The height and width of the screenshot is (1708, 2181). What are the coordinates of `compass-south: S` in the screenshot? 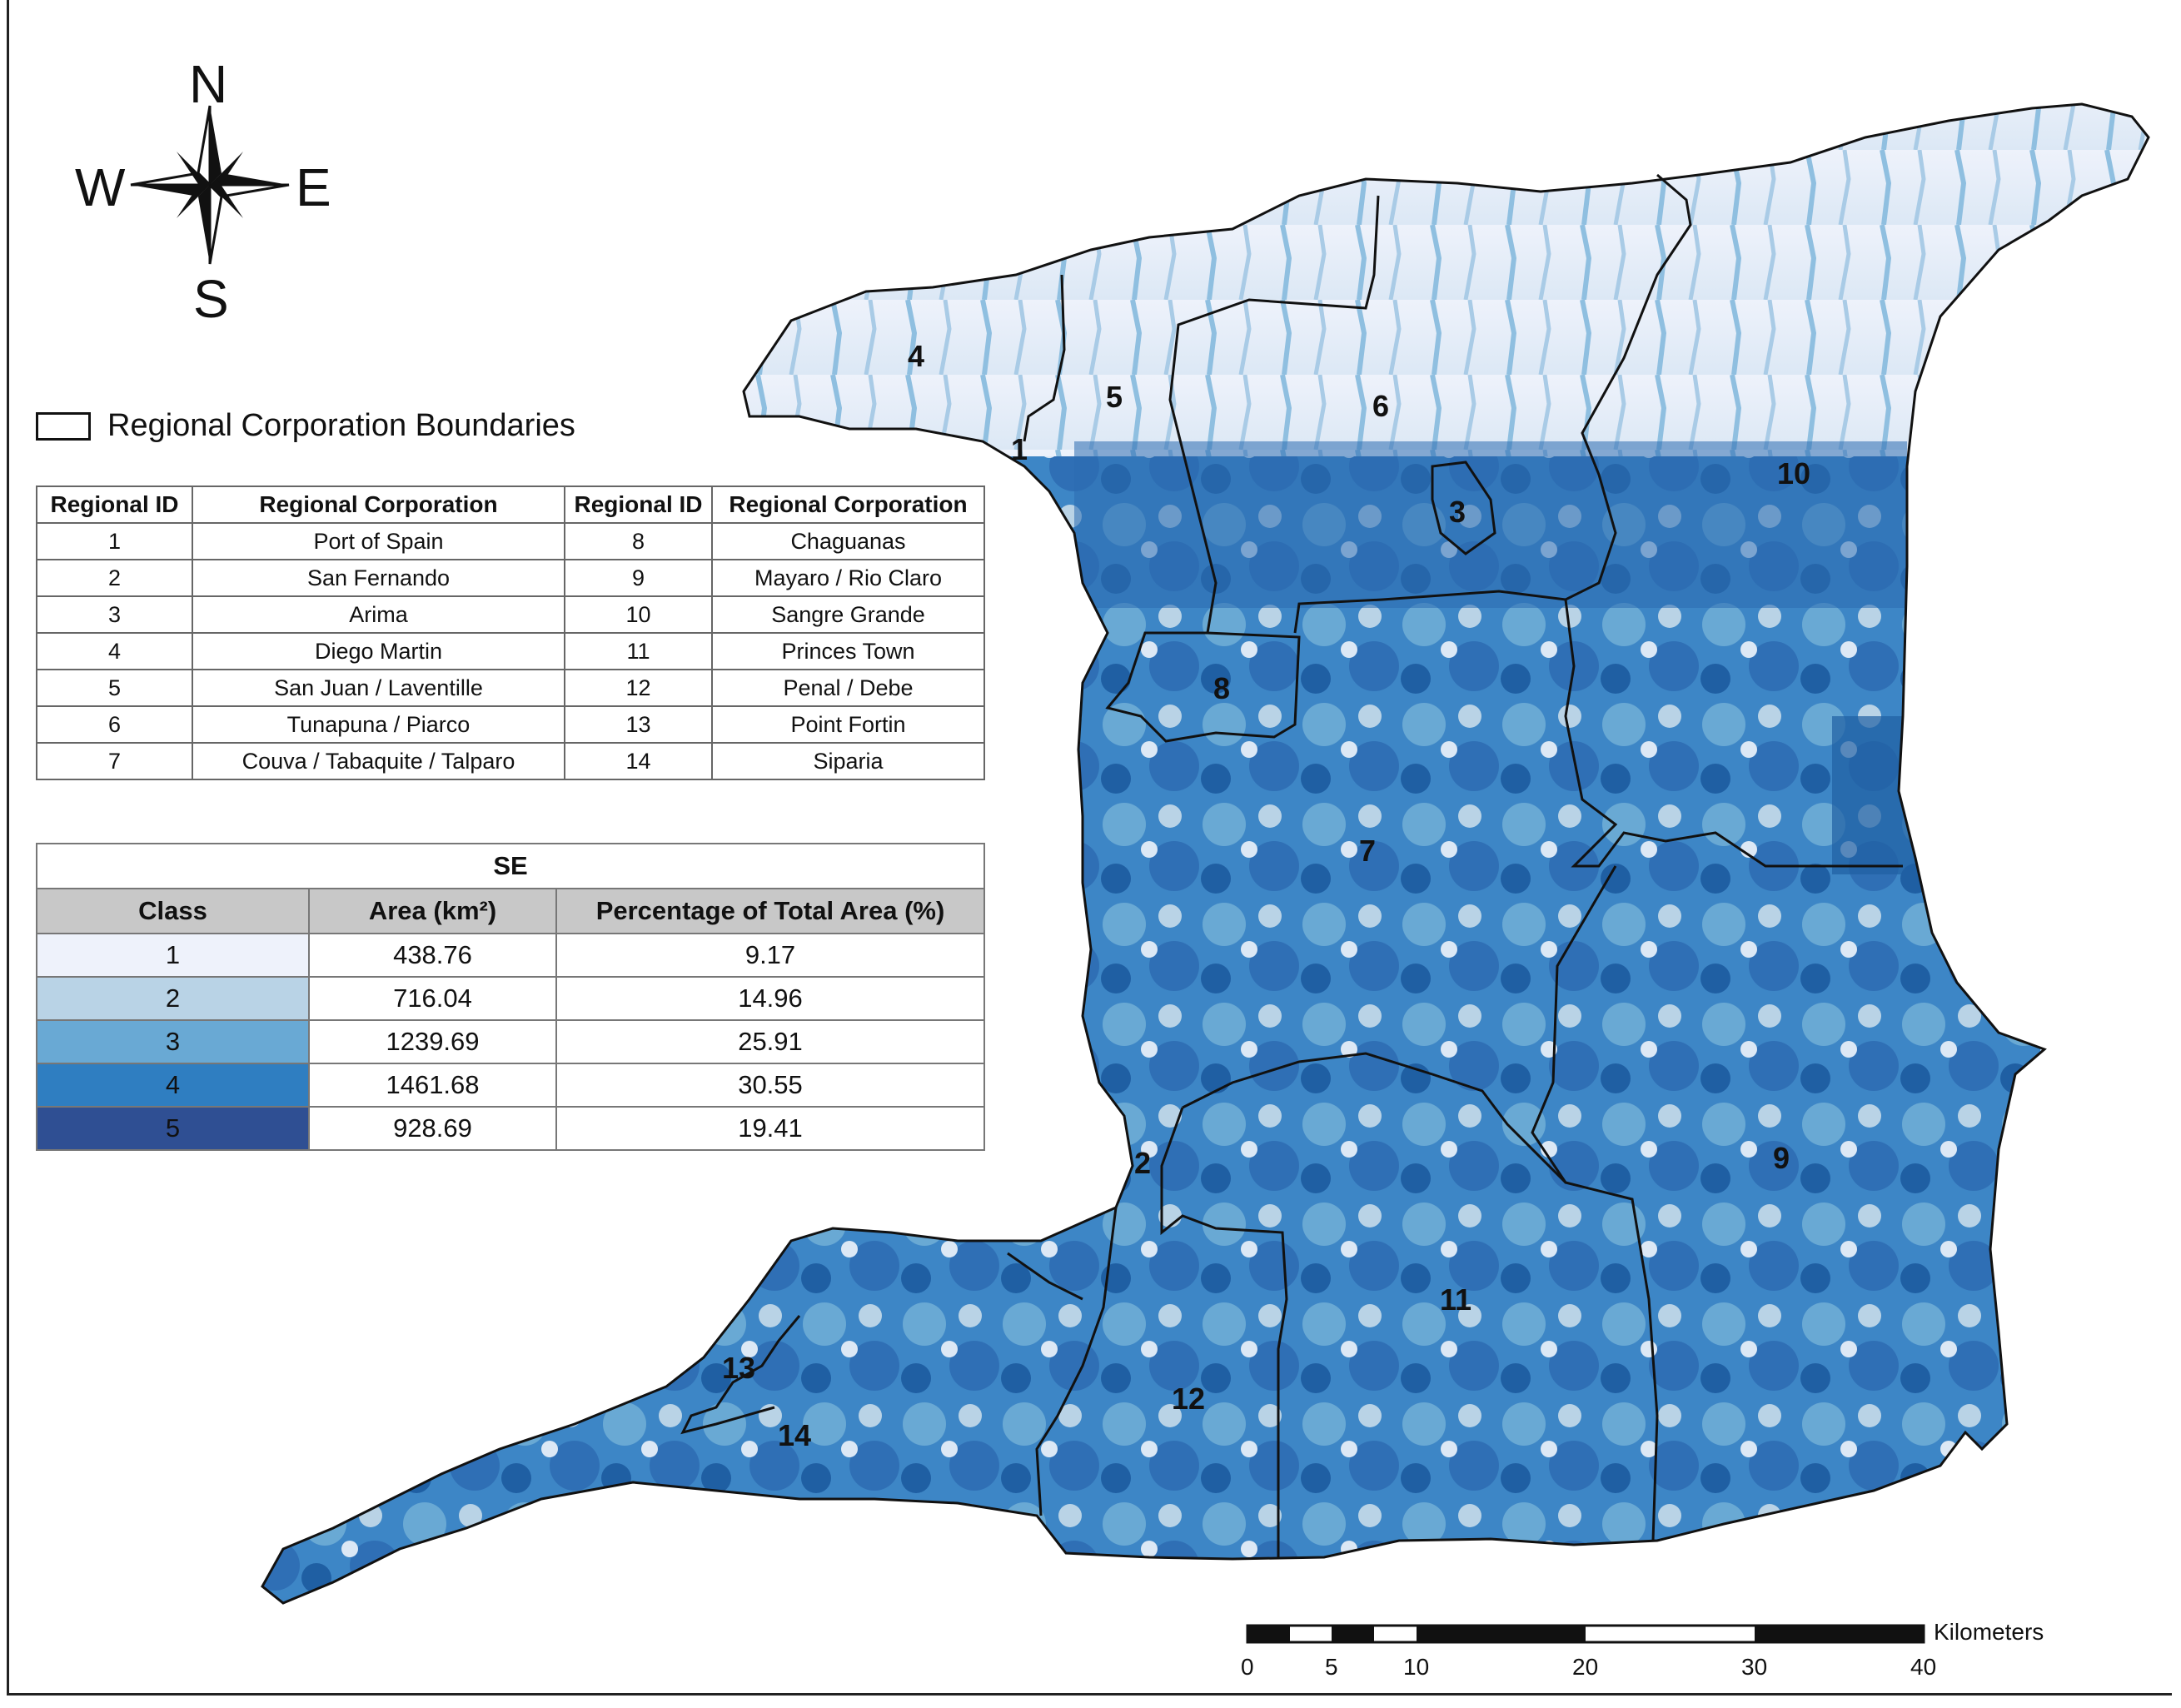 It's located at (211, 299).